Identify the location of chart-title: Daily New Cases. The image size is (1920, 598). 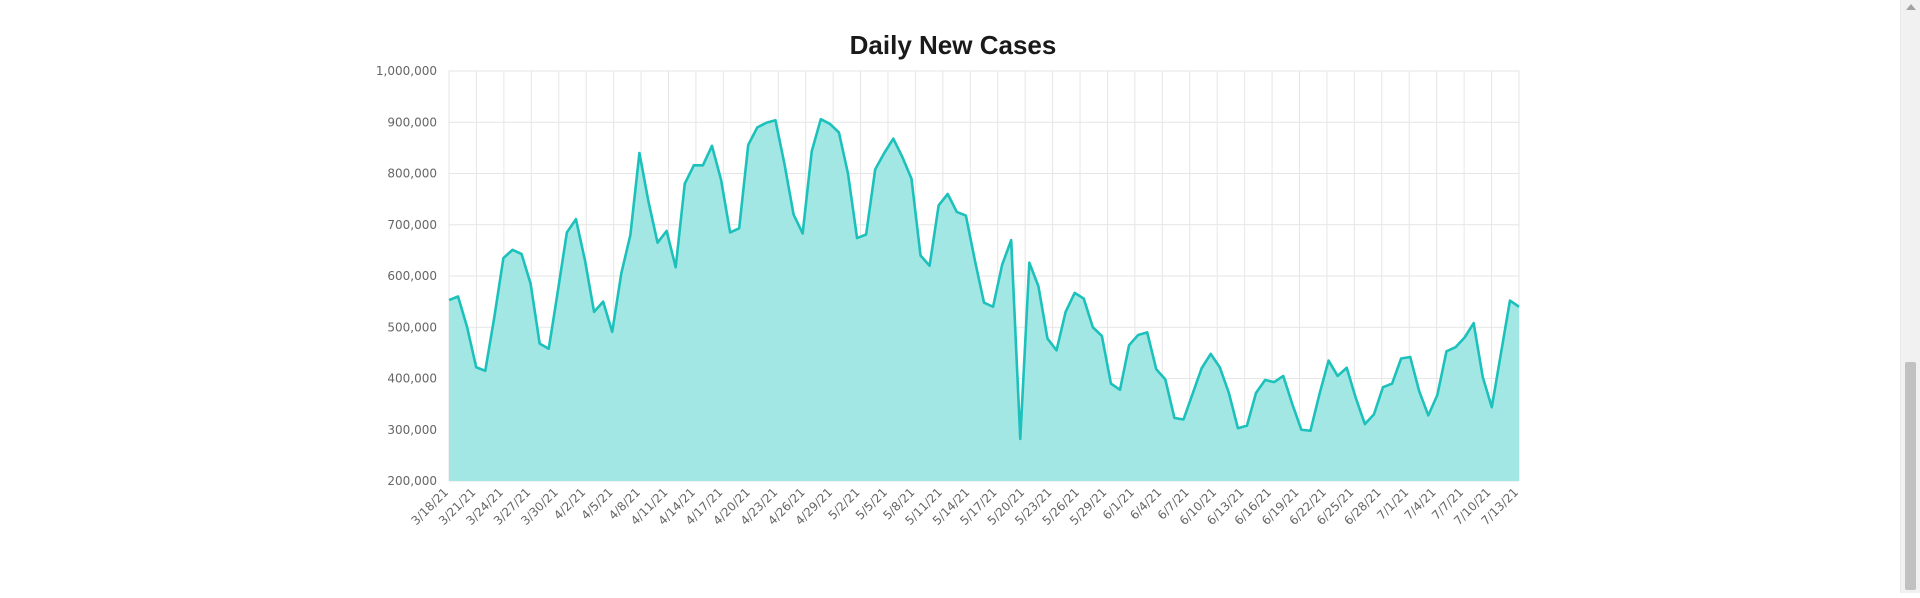
(953, 45).